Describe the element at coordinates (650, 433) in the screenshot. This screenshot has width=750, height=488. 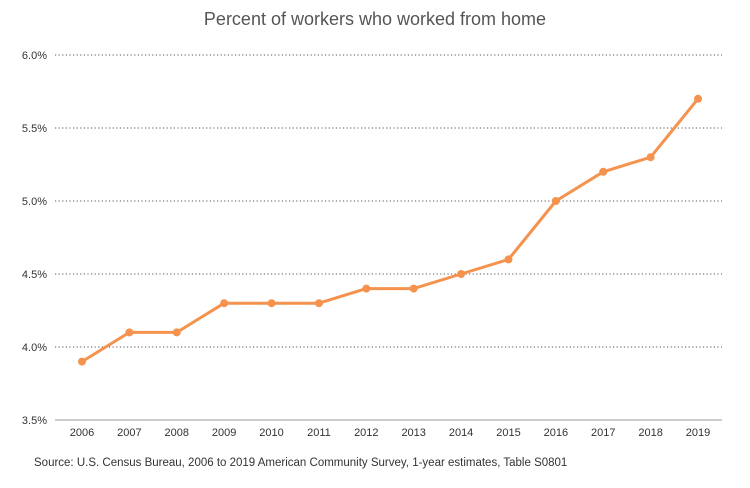
I see `x-tick-label: 2018` at that location.